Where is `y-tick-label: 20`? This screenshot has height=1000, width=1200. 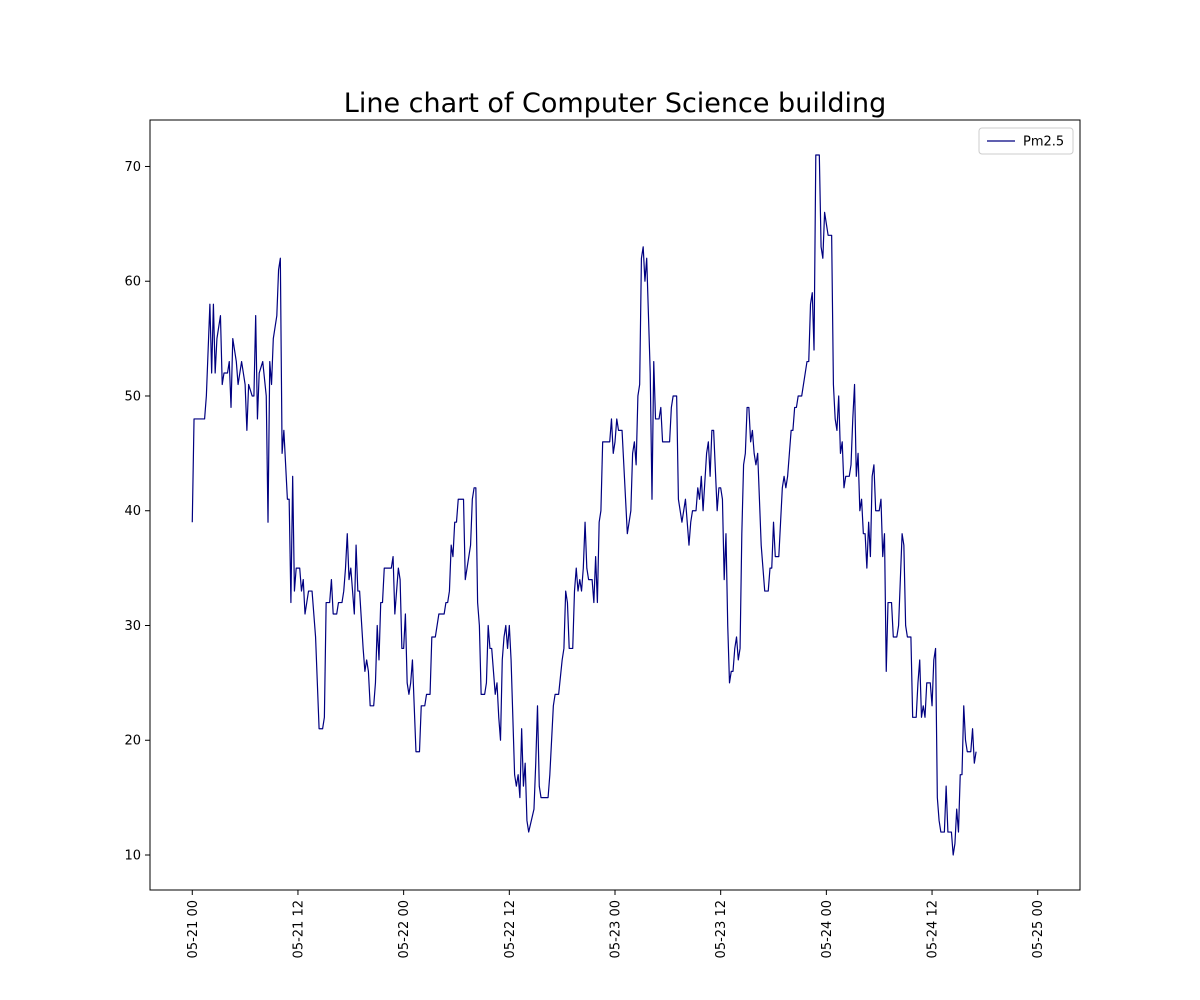
y-tick-label: 20 is located at coordinates (132, 741).